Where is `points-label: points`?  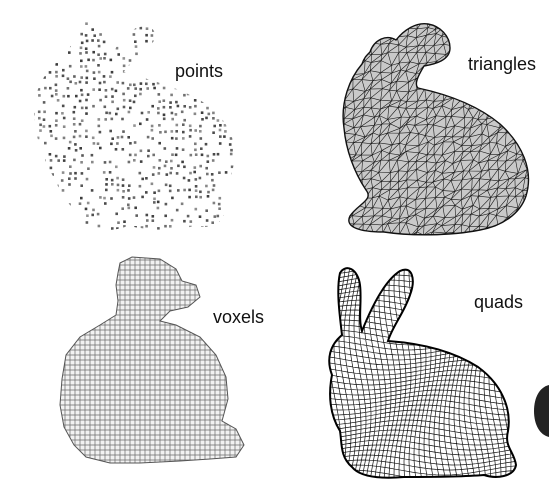 points-label: points is located at coordinates (199, 71).